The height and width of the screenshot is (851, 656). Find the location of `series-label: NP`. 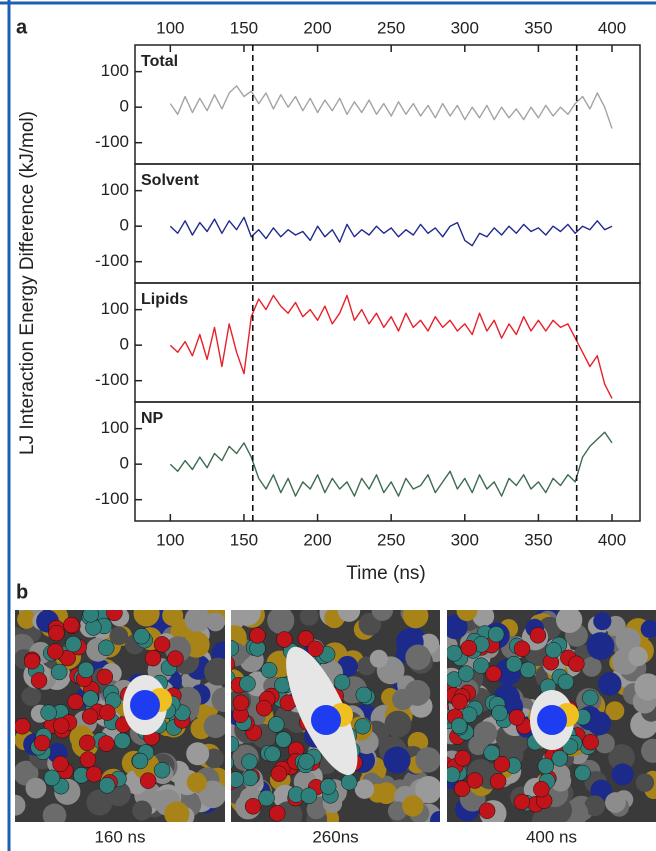

series-label: NP is located at coordinates (152, 418).